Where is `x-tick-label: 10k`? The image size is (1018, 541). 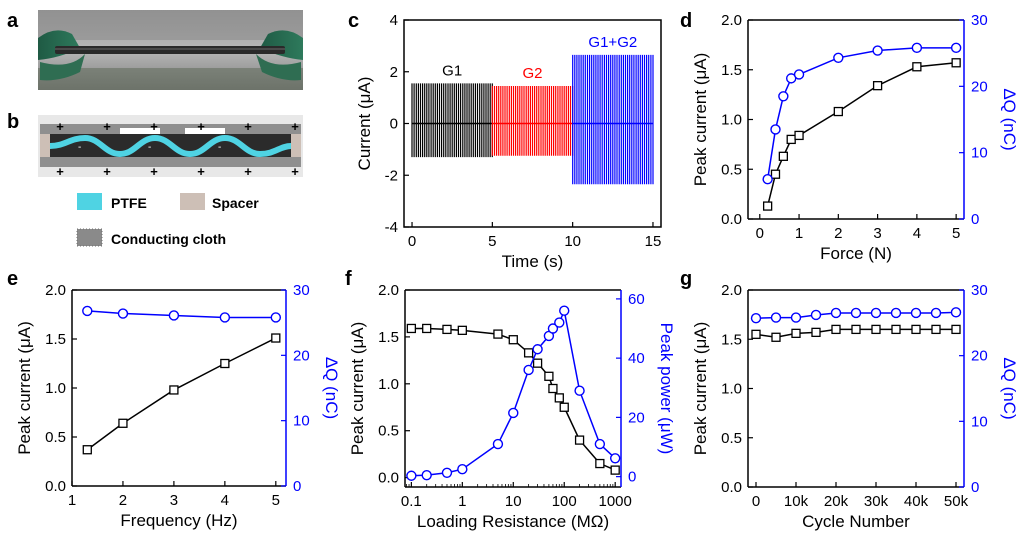
x-tick-label: 10k is located at coordinates (796, 501).